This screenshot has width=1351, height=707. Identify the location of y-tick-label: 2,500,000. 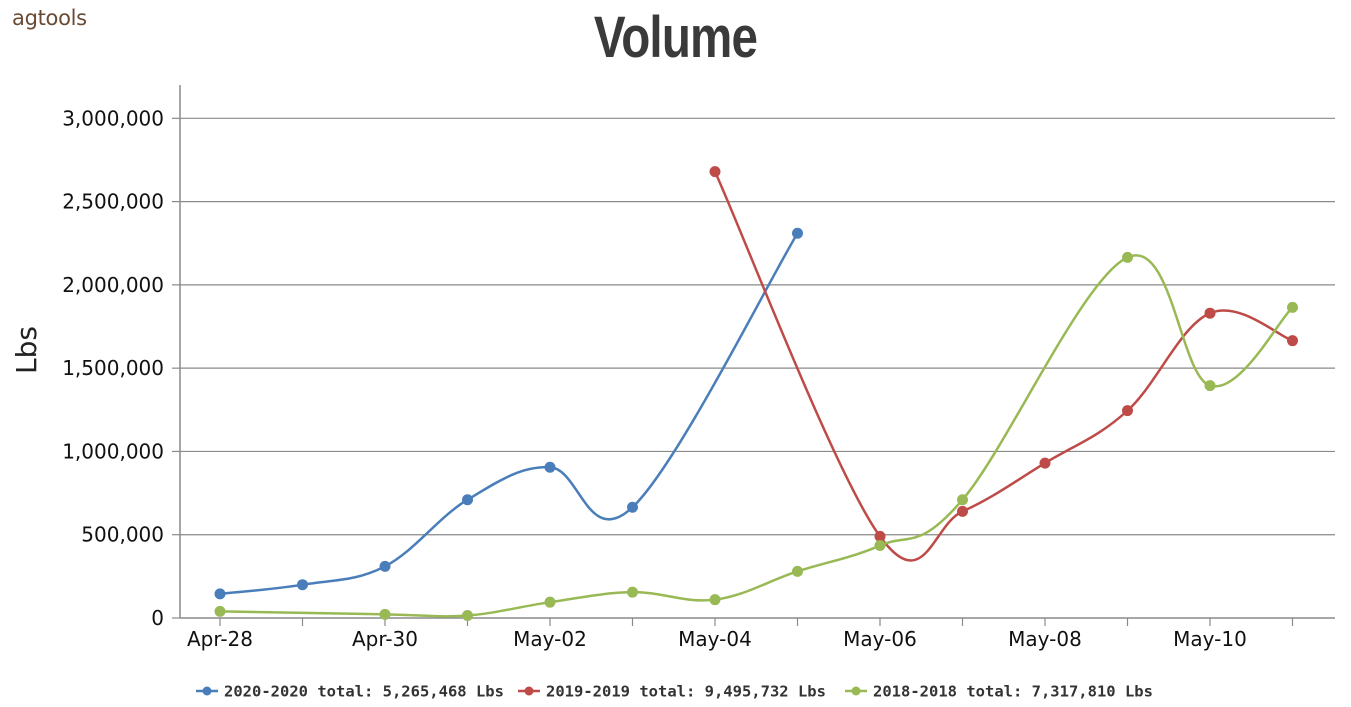
(113, 202).